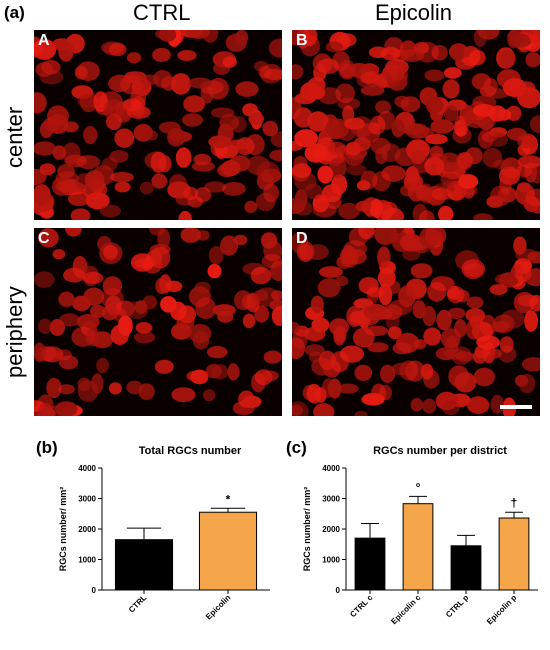 The height and width of the screenshot is (650, 550). What do you see at coordinates (296, 447) in the screenshot?
I see `panel-c-label: (c)` at bounding box center [296, 447].